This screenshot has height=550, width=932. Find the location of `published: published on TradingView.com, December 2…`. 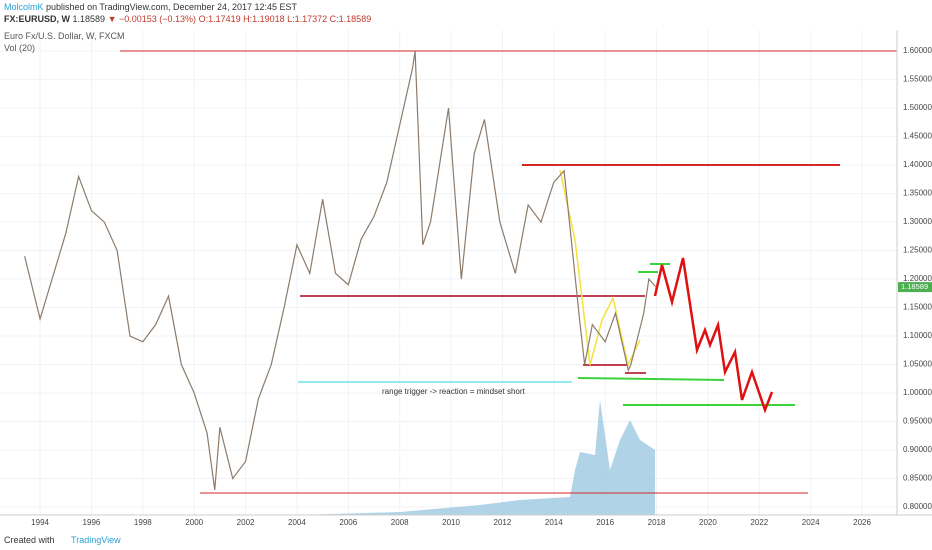

published: published on TradingView.com, December 2… is located at coordinates (172, 7).